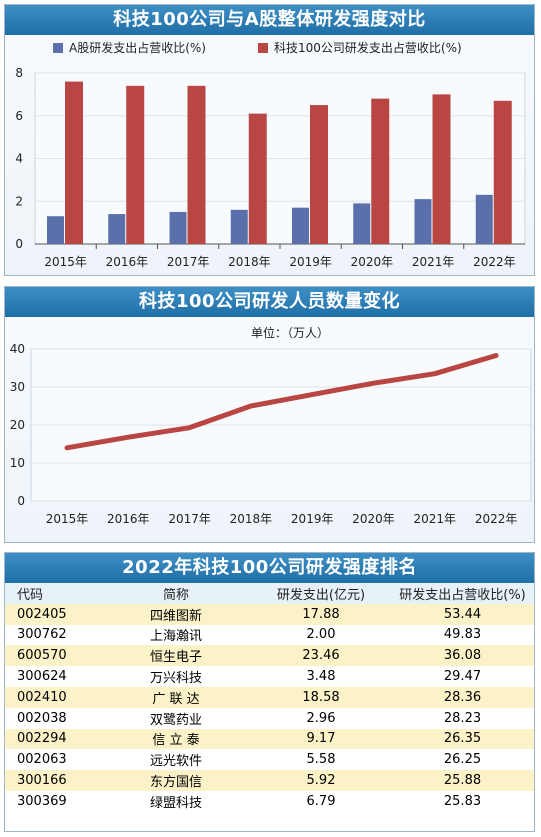 This screenshot has height=837, width=541. I want to click on table-row: 300166 东方国信 5.92 25.88, so click(269, 780).